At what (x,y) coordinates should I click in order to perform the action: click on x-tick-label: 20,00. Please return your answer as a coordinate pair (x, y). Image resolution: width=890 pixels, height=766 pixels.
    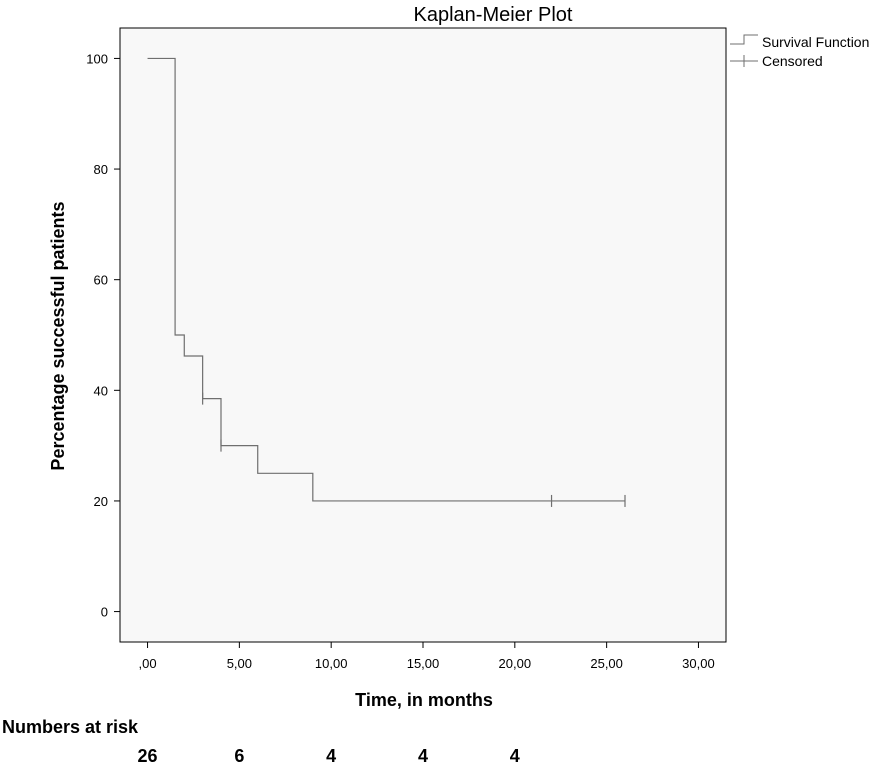
    Looking at the image, I should click on (515, 663).